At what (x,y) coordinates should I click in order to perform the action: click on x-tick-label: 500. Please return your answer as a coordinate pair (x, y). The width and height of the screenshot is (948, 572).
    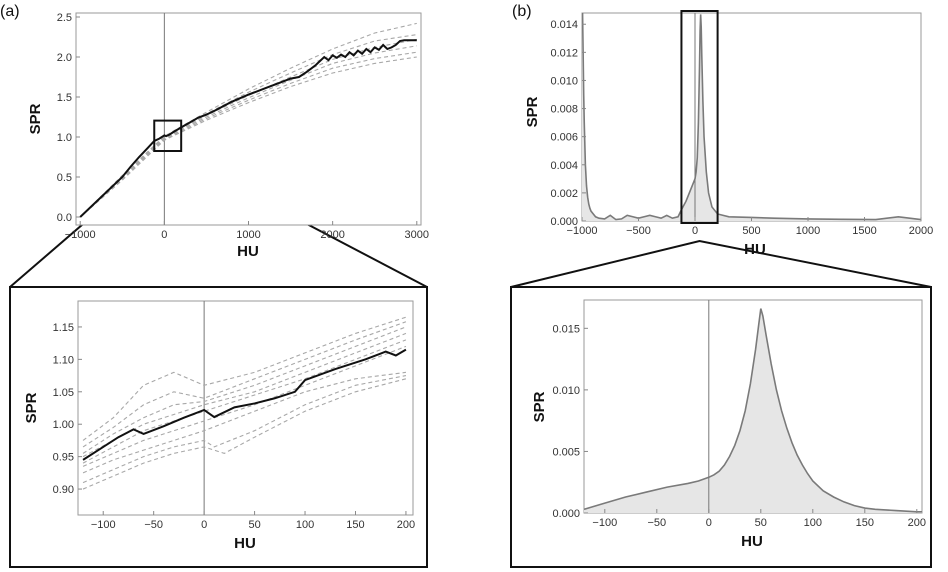
    Looking at the image, I should click on (751, 231).